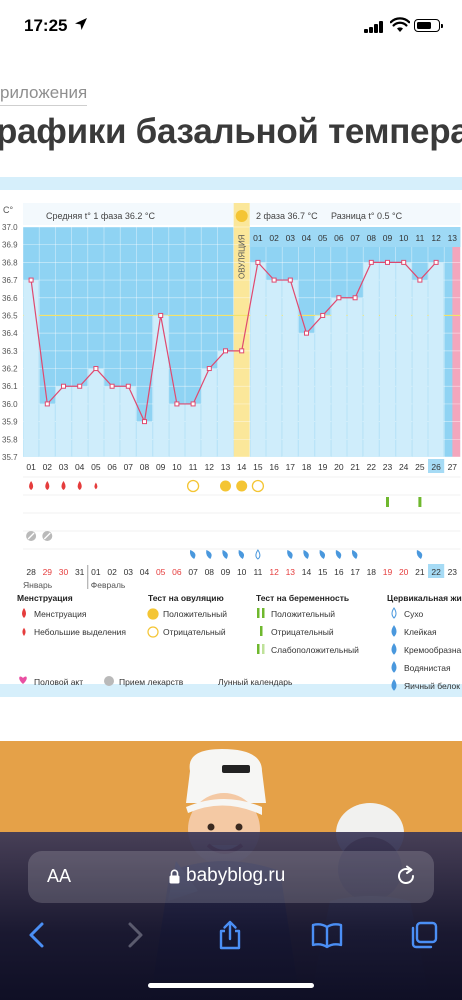 Image resolution: width=462 pixels, height=1000 pixels. I want to click on calendar-day-label: 20, so click(404, 572).